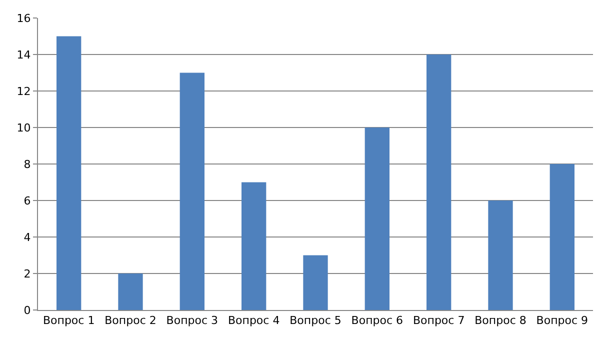 The width and height of the screenshot is (605, 340). What do you see at coordinates (438, 321) in the screenshot?
I see `x-tick-label: Вопрос 7` at bounding box center [438, 321].